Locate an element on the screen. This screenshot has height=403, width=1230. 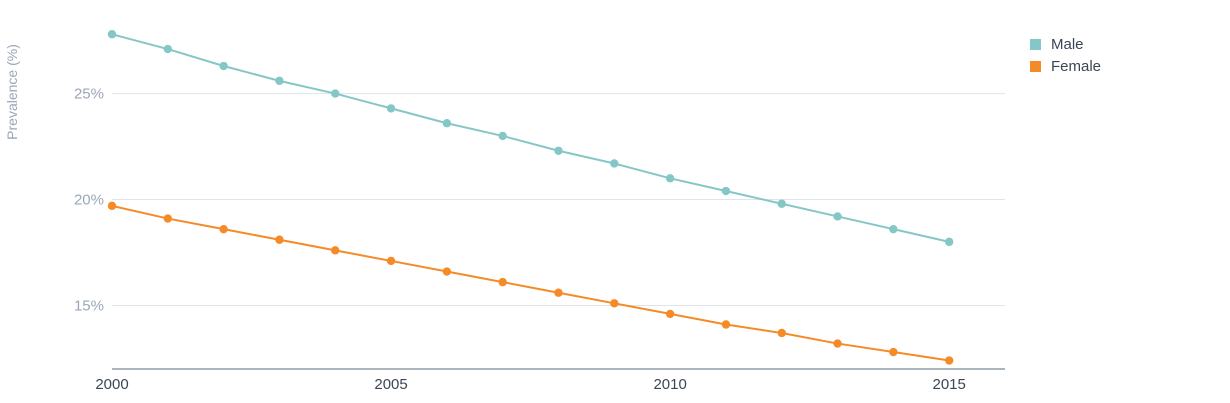
y-tick-label: 20% is located at coordinates (89, 200).